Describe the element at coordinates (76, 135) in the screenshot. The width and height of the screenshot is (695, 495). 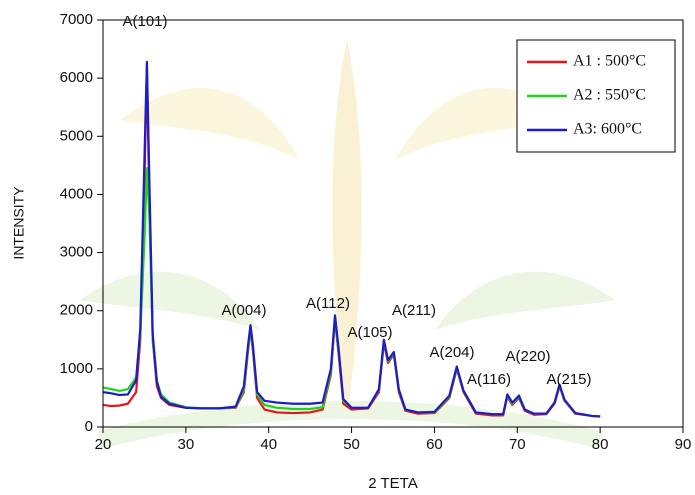
I see `y-tick-label: 5000` at that location.